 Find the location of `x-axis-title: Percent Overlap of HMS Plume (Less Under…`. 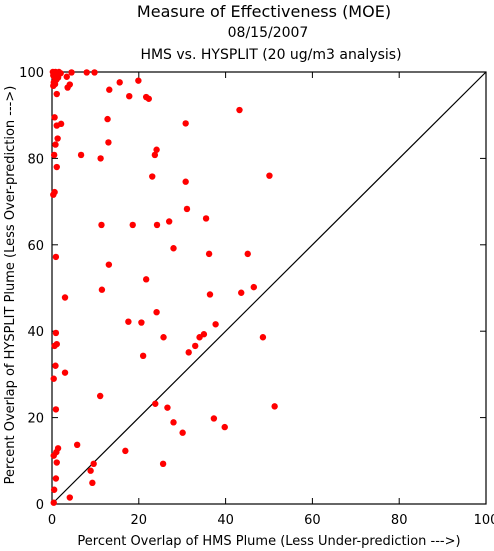

x-axis-title: Percent Overlap of HMS Plume (Less Under… is located at coordinates (268, 541).